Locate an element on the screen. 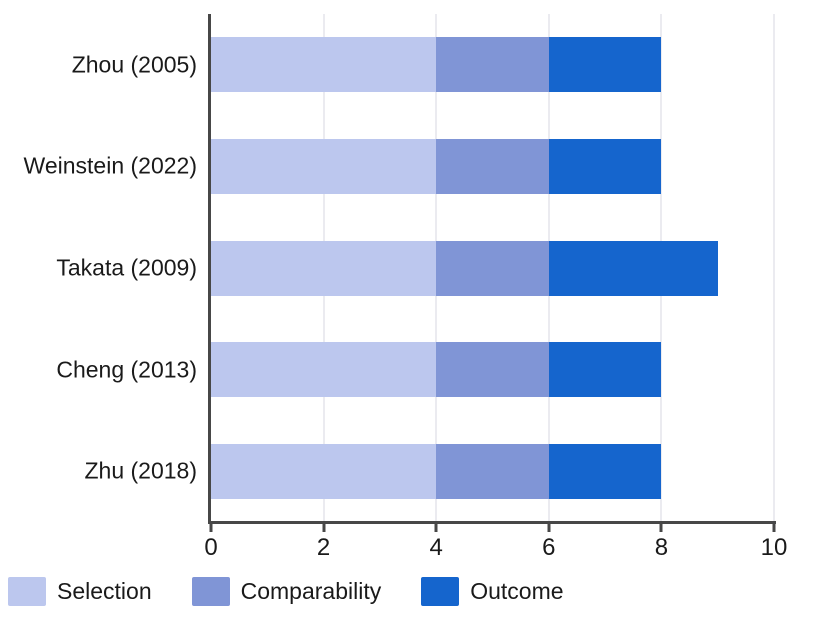 The height and width of the screenshot is (623, 814). legend-item-outcome: Outcome is located at coordinates (492, 591).